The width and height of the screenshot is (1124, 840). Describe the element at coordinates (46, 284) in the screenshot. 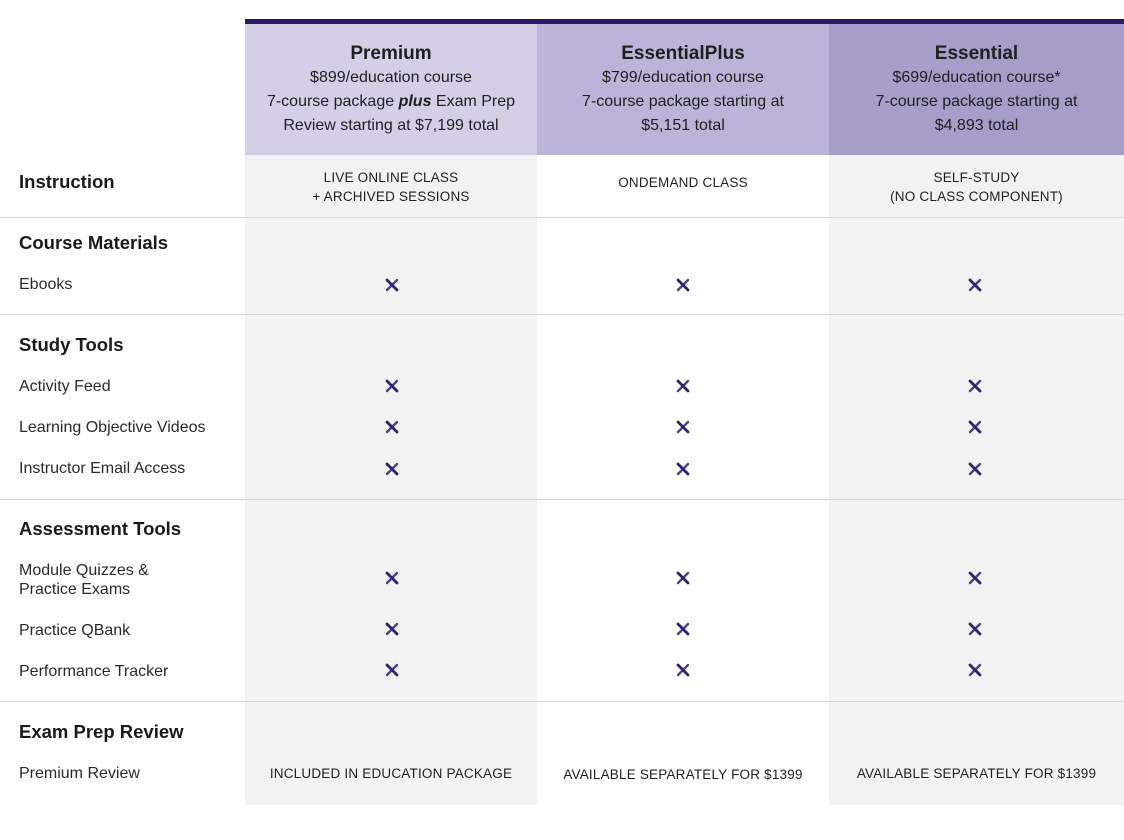

I see `feature-ebooks: Ebooks` at that location.